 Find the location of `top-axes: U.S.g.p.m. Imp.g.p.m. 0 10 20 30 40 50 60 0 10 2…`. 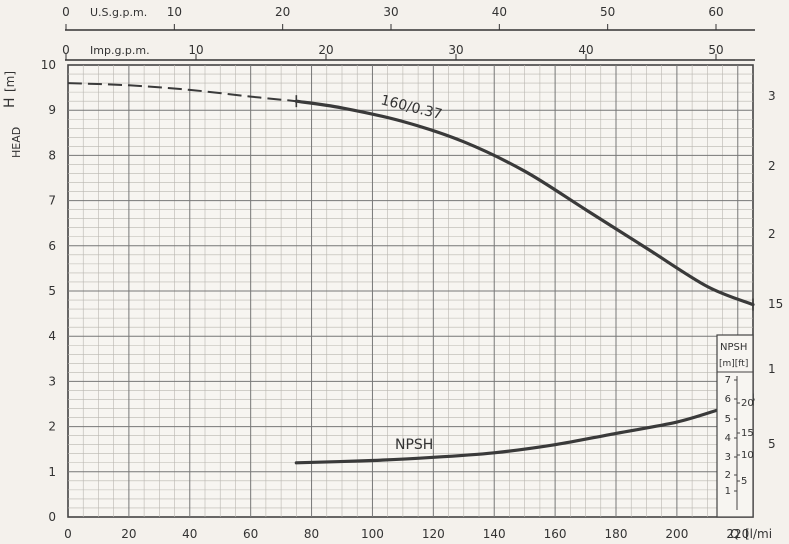

top-axes: U.S.g.p.m. Imp.g.p.m. 0 10 20 30 40 50 60 0 10 2… is located at coordinates (408, 33).